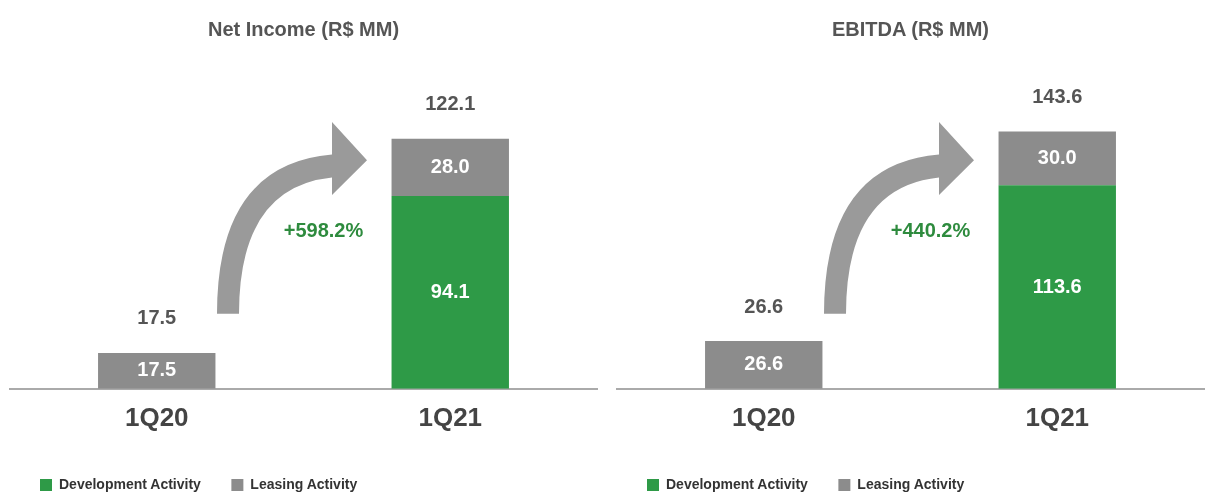  What do you see at coordinates (930, 229) in the screenshot?
I see `annotation: +440.2%` at bounding box center [930, 229].